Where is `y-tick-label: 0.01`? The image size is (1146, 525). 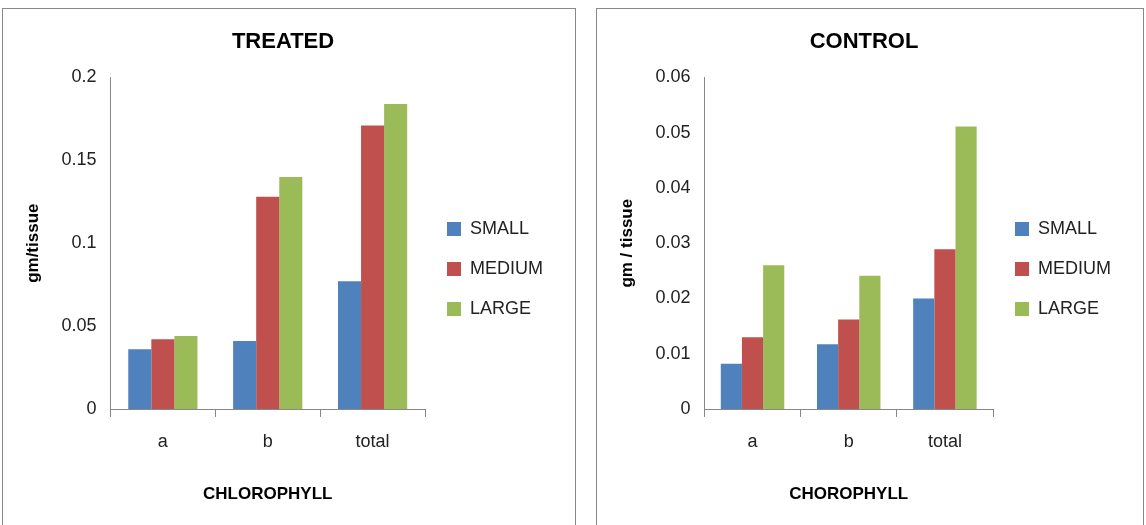
y-tick-label: 0.01 is located at coordinates (673, 352).